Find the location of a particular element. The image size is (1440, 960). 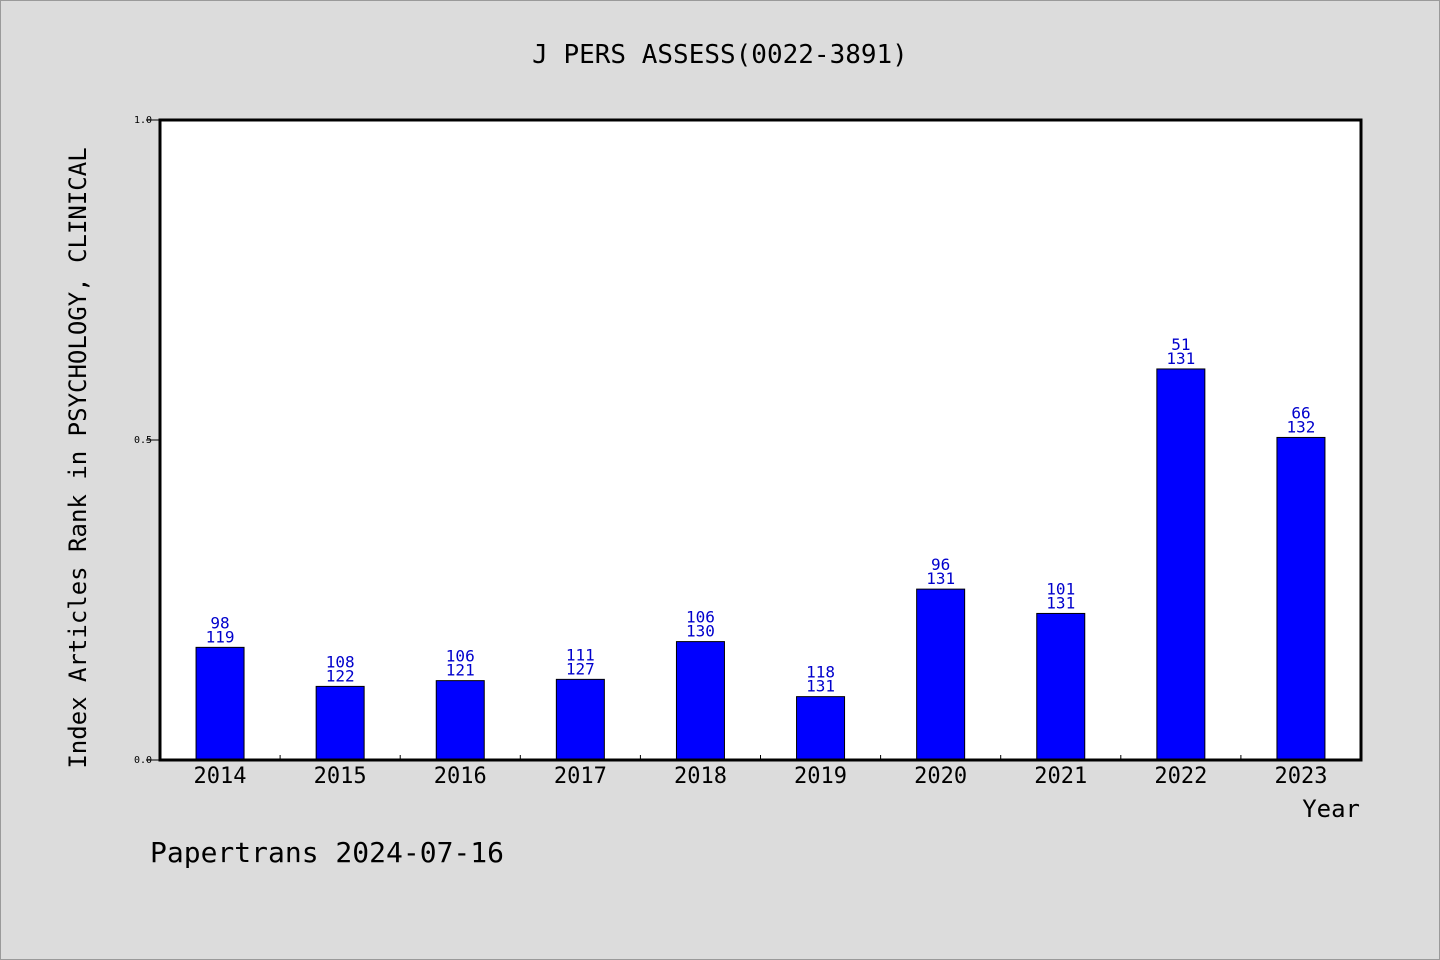

bar-2014 is located at coordinates (220, 703).